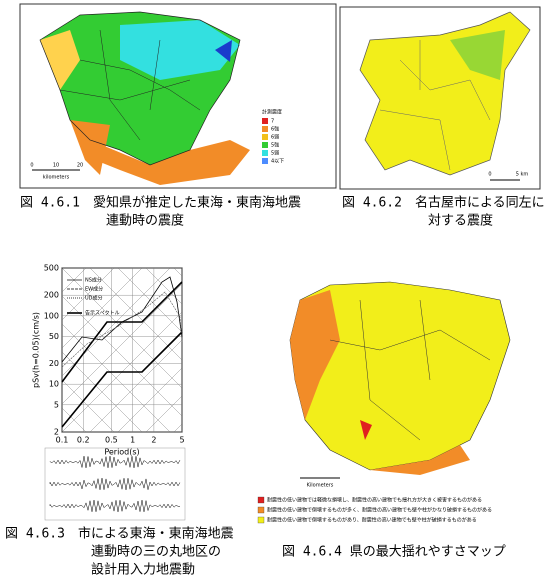  I want to click on scale-unit: kilometers, so click(56, 178).